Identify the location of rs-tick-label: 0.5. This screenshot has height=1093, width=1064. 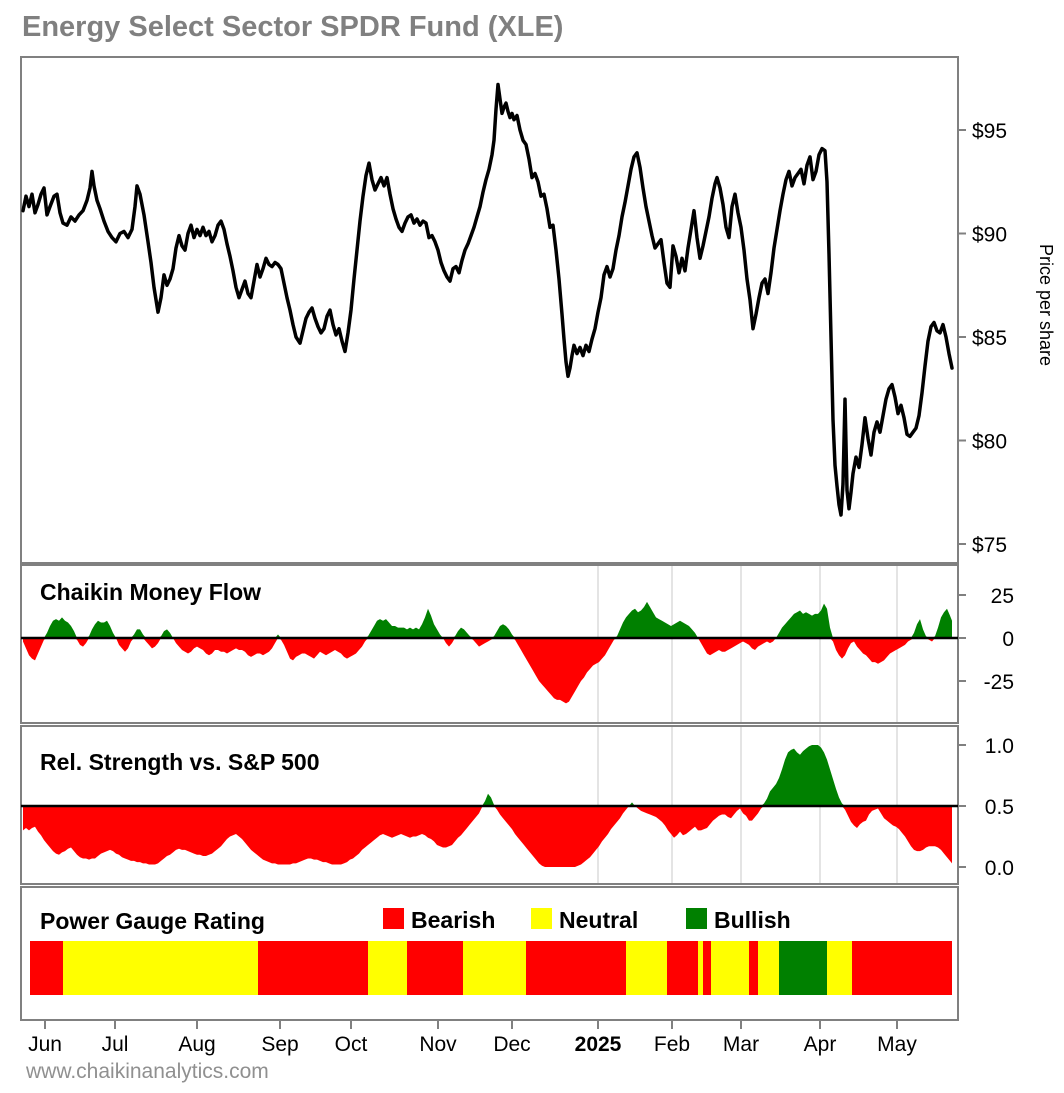
(999, 807).